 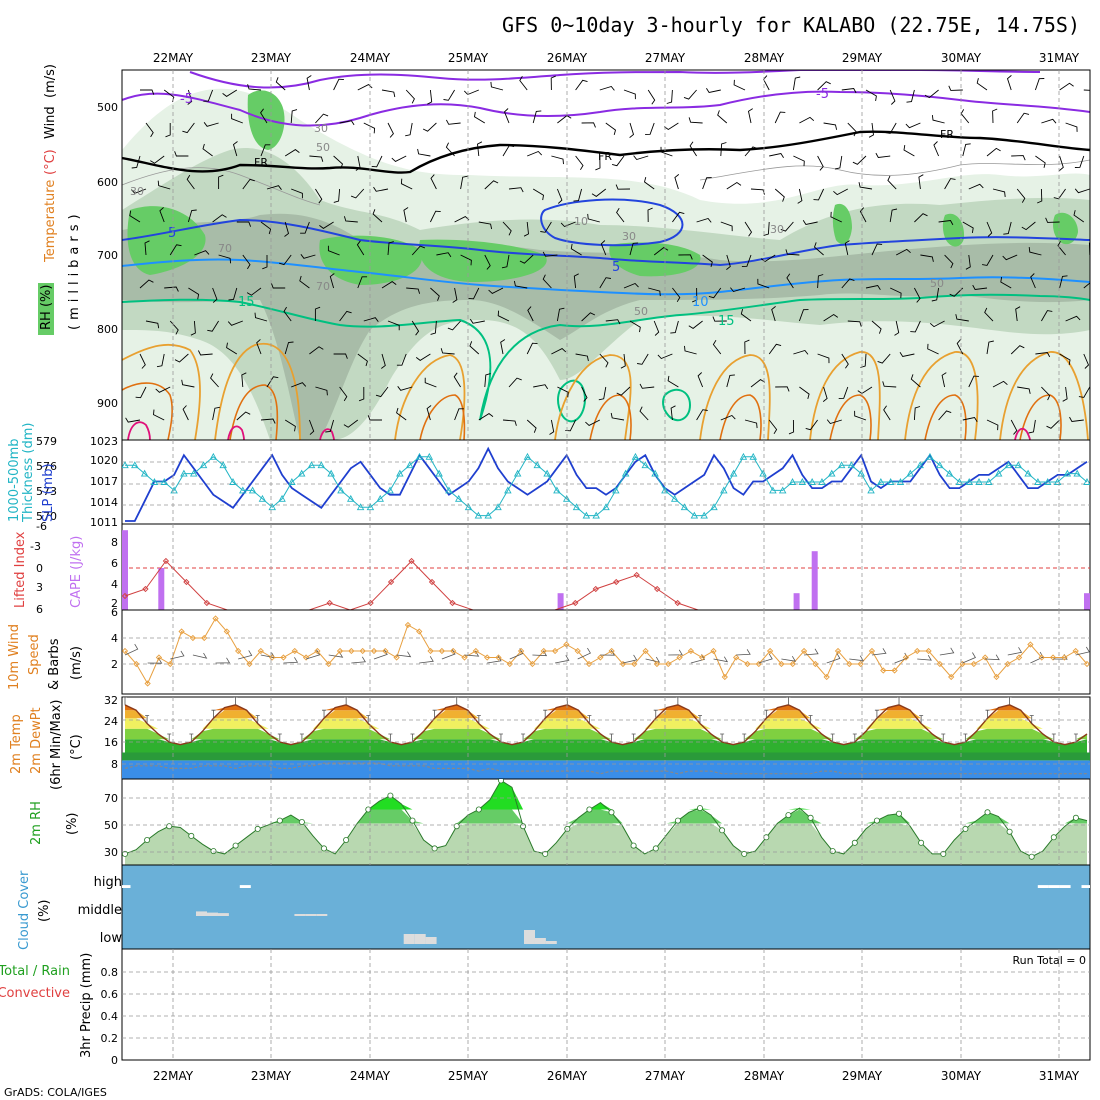 I want to click on y-tick-label: 600, so click(x=107, y=182).